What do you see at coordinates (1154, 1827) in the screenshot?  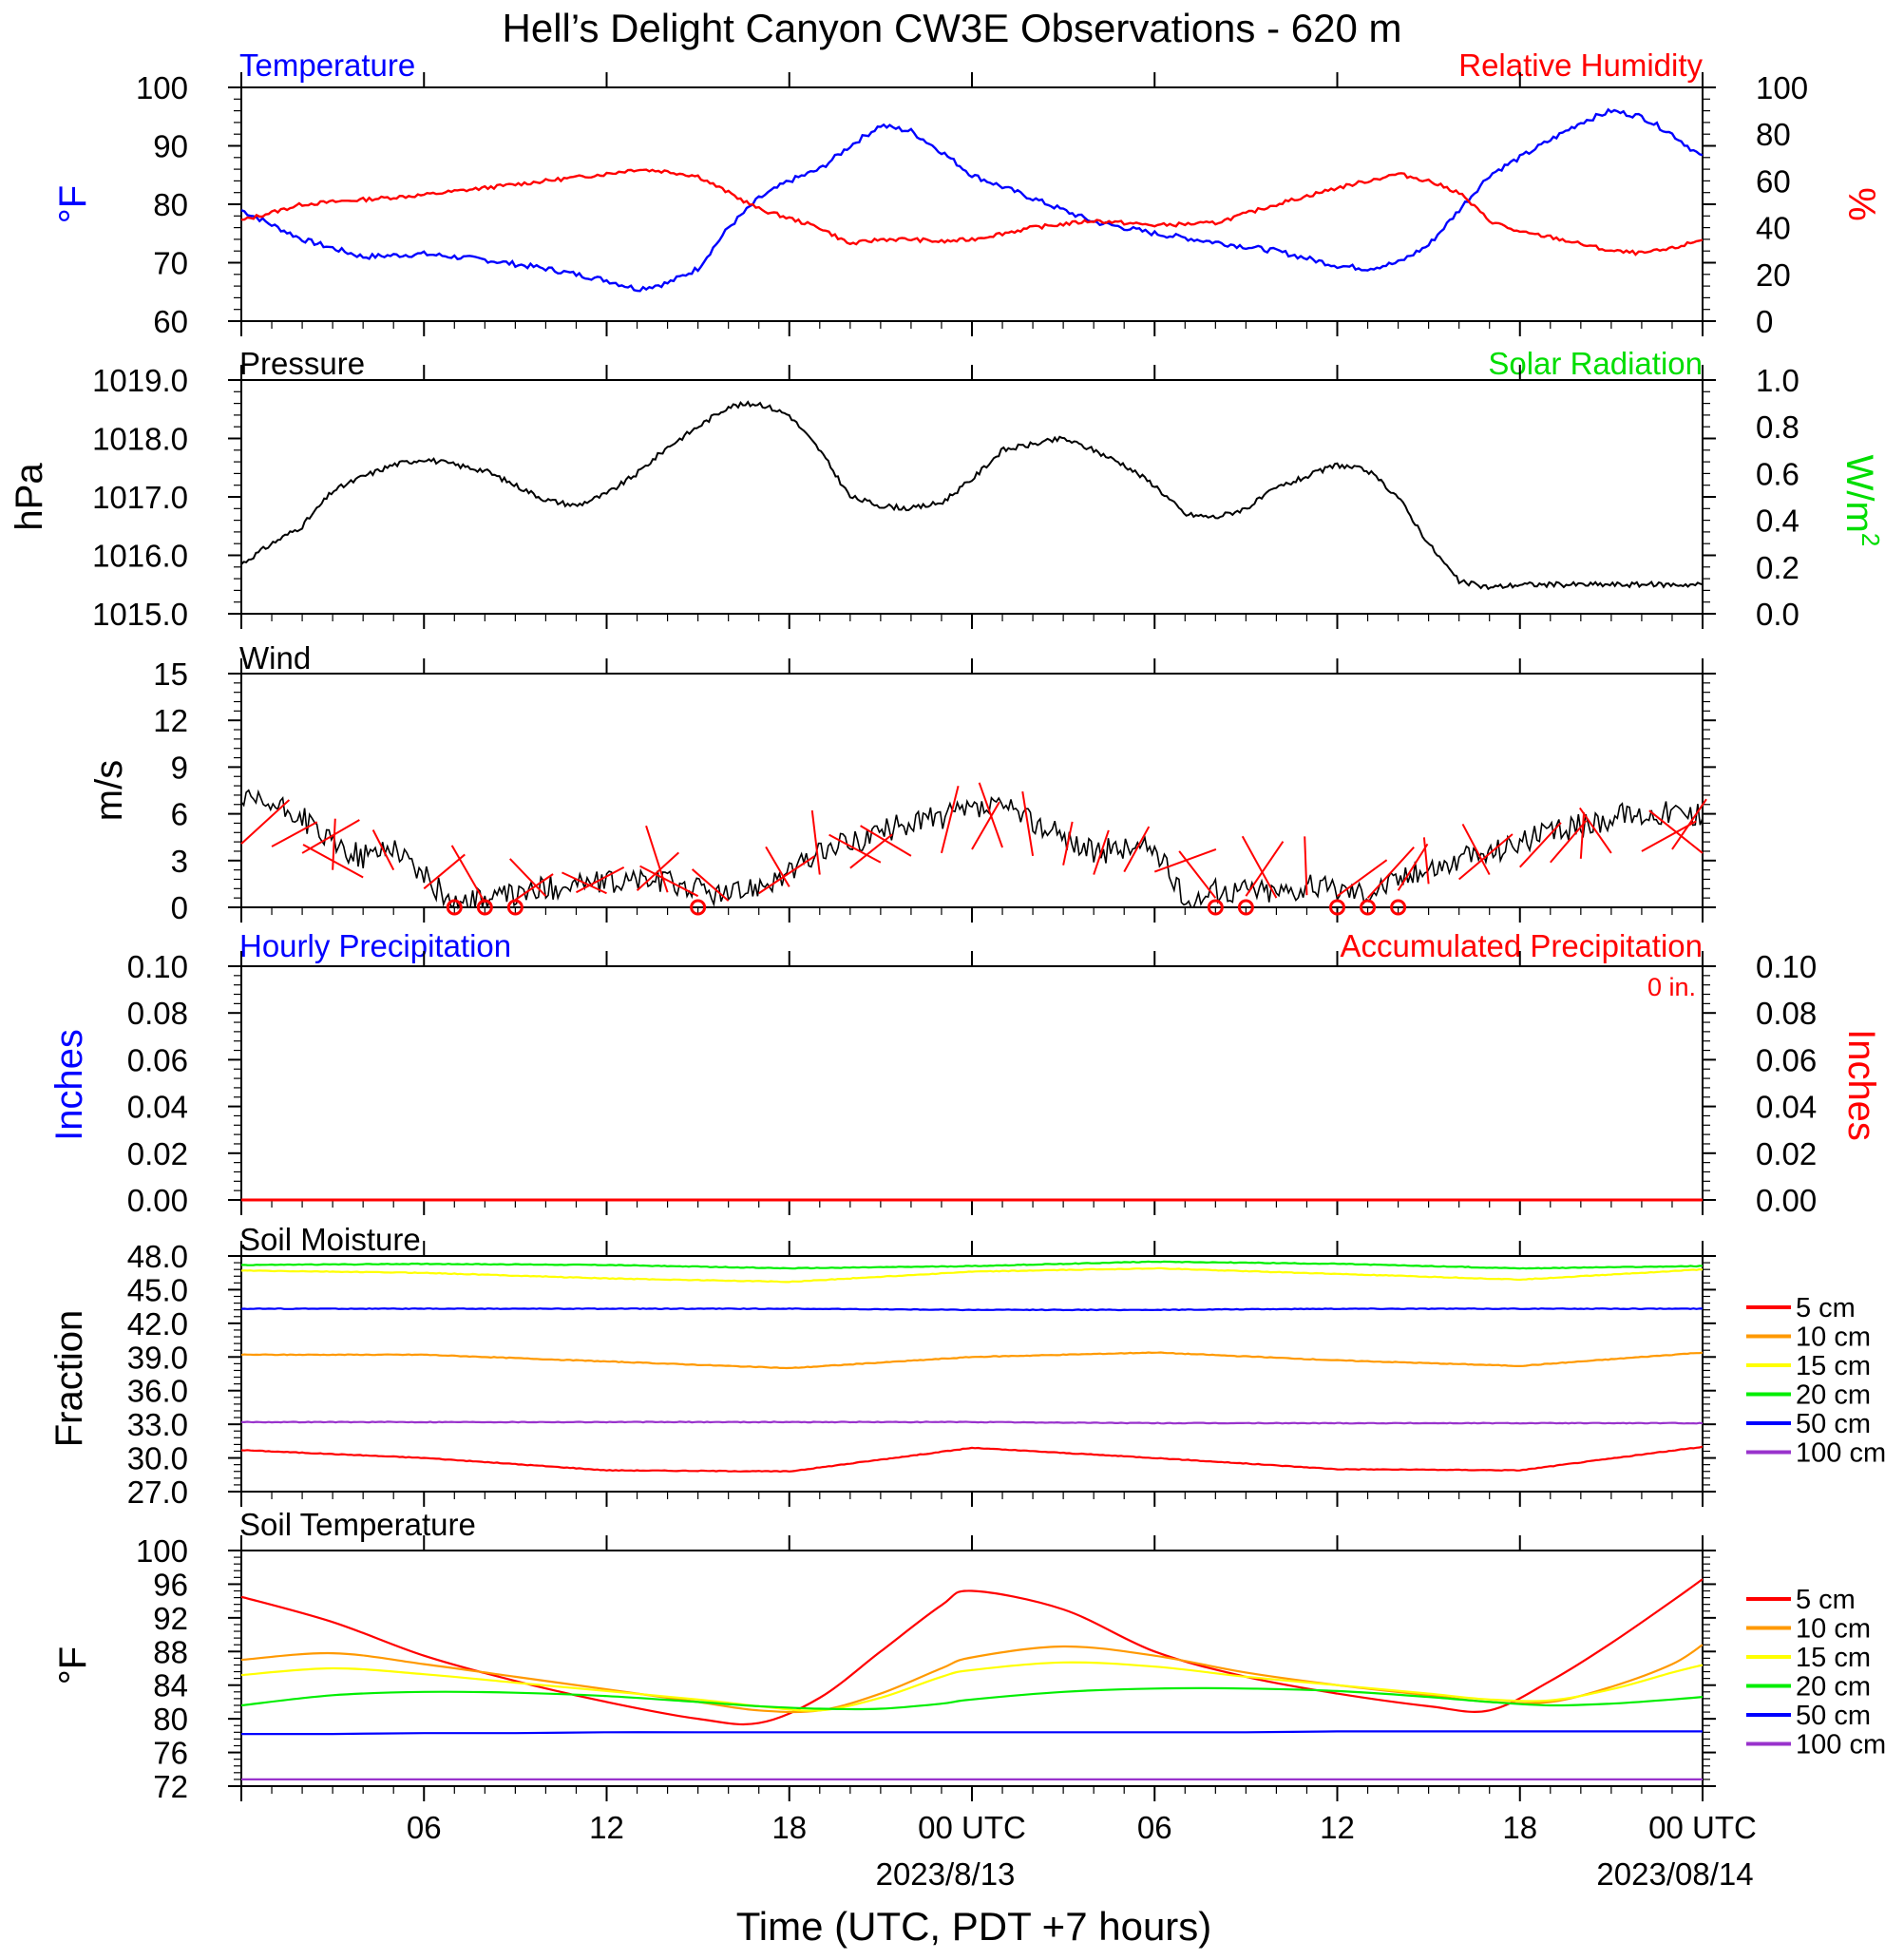 I see `x-tick-label: 06` at bounding box center [1154, 1827].